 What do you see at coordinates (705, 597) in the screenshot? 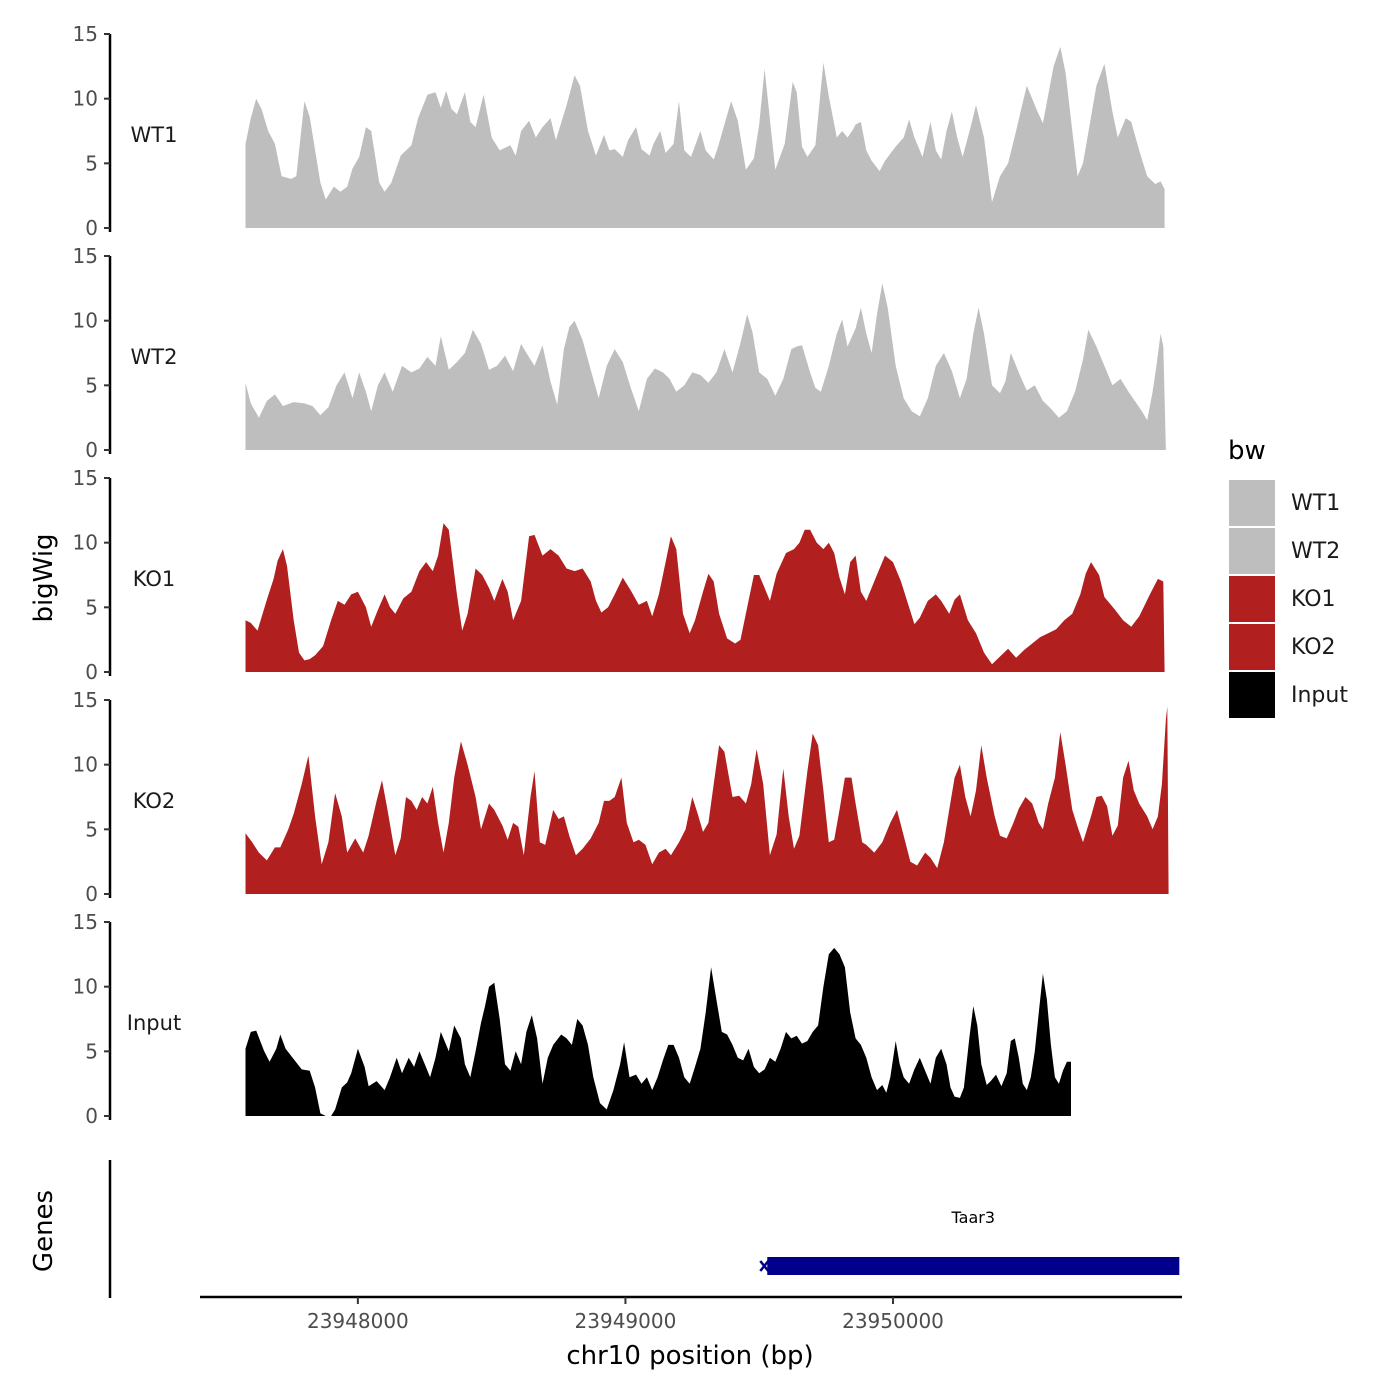
I see `area-ko1` at bounding box center [705, 597].